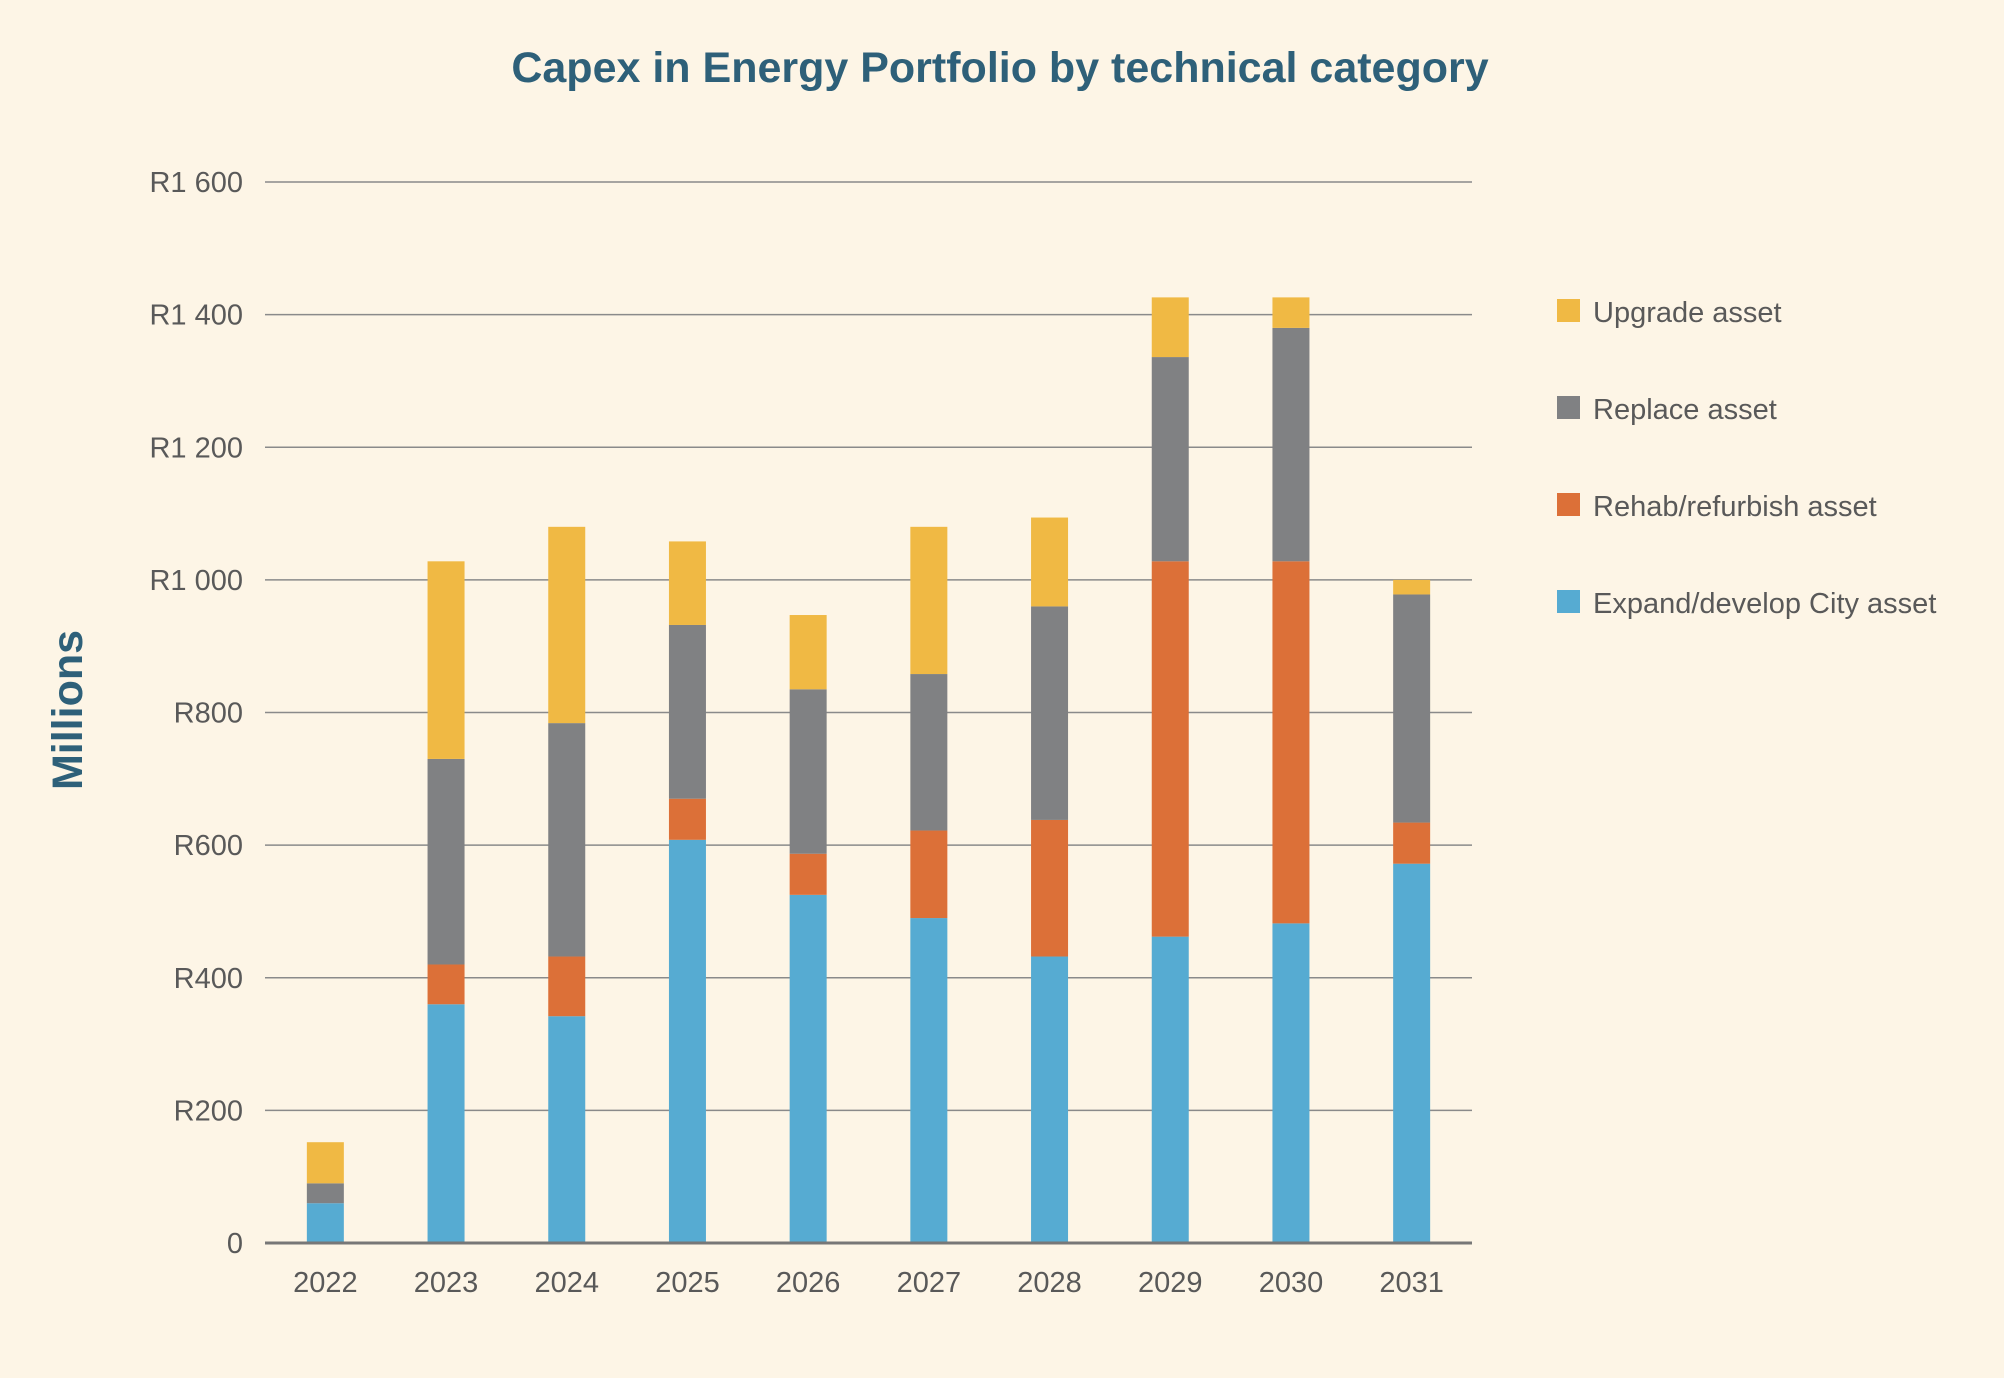  I want to click on bar-segment-2029-s2, so click(1170, 459).